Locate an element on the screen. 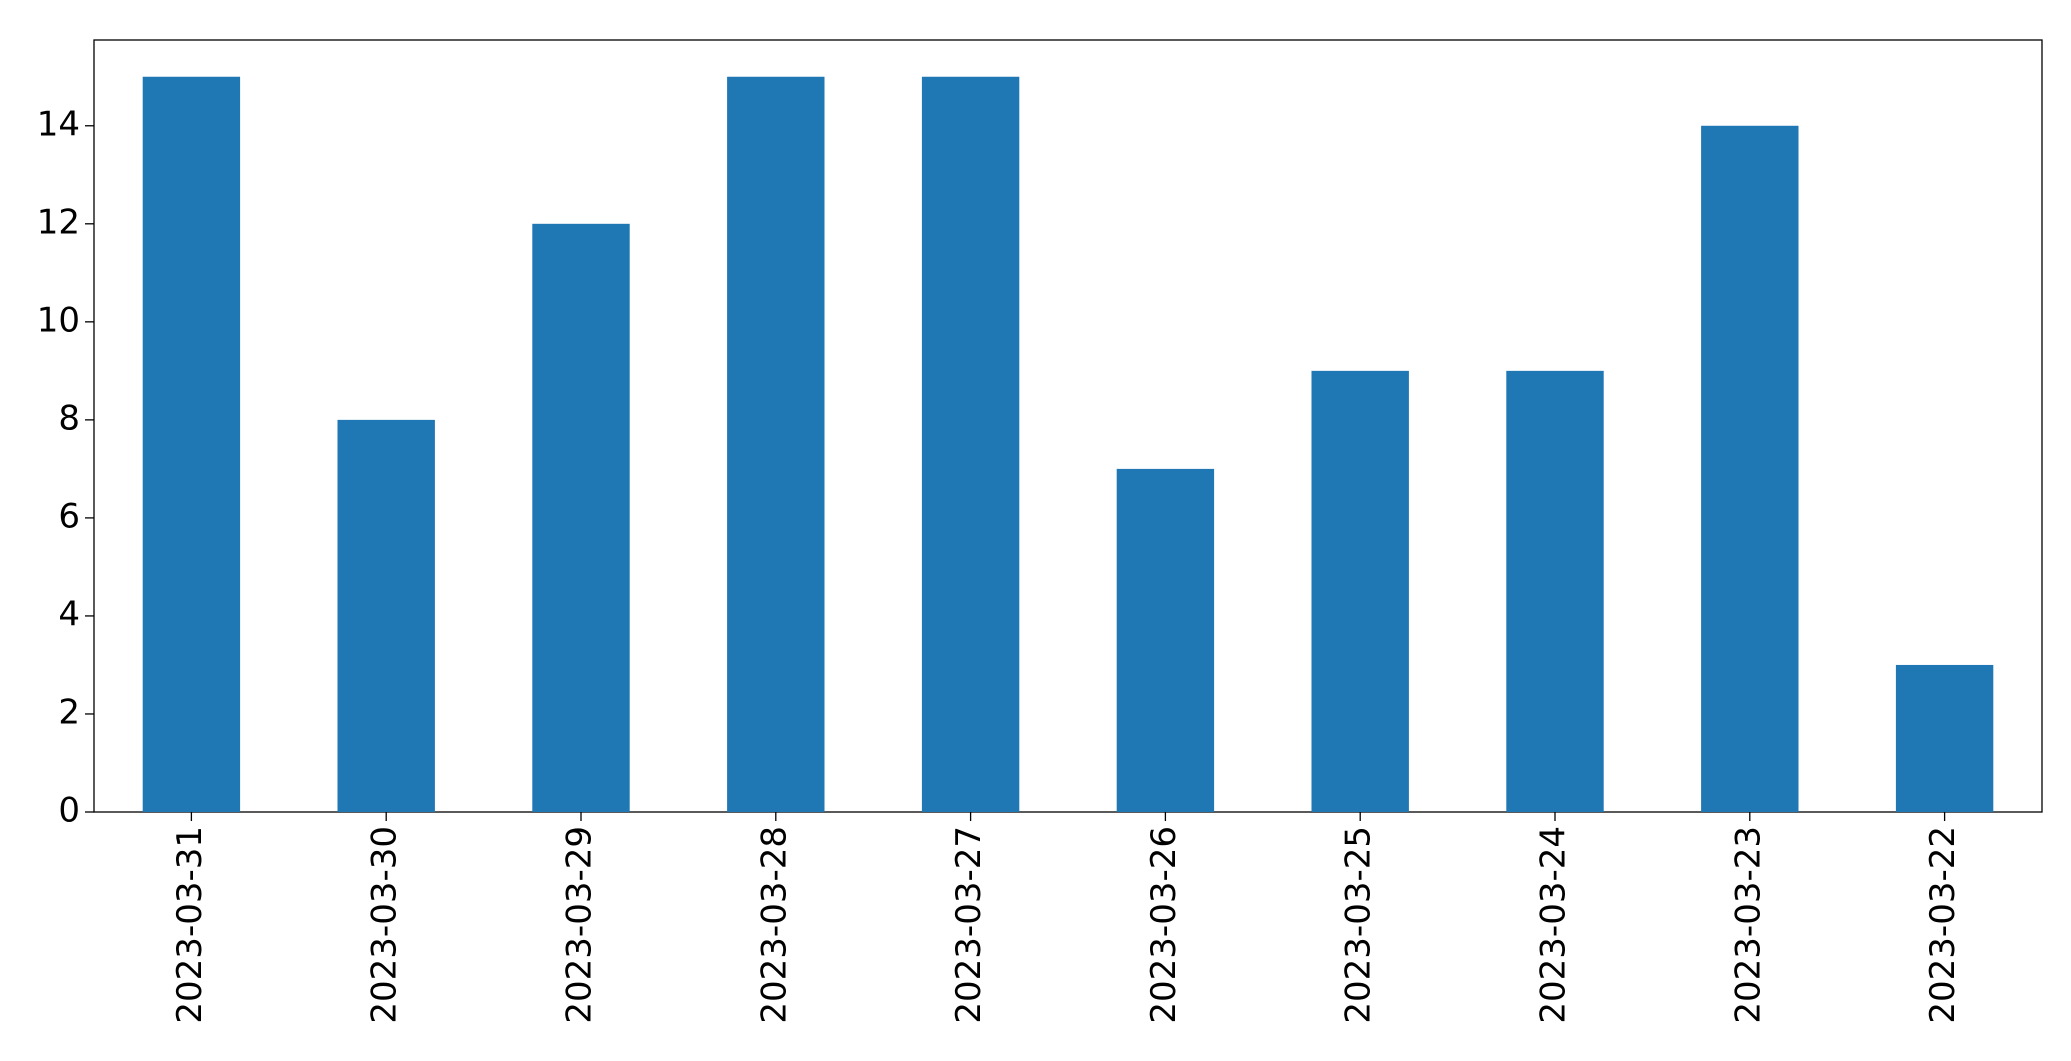 Image resolution: width=2071 pixels, height=1061 pixels. x-tick-label: 2023-03-23 is located at coordinates (1748, 925).